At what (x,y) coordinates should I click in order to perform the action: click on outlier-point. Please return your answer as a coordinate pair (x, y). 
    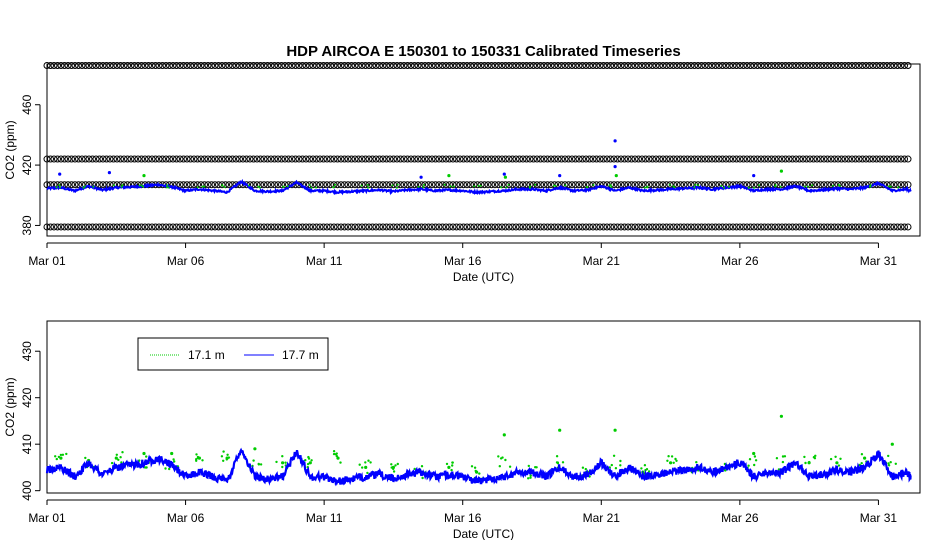
    Looking at the image, I should click on (615, 141).